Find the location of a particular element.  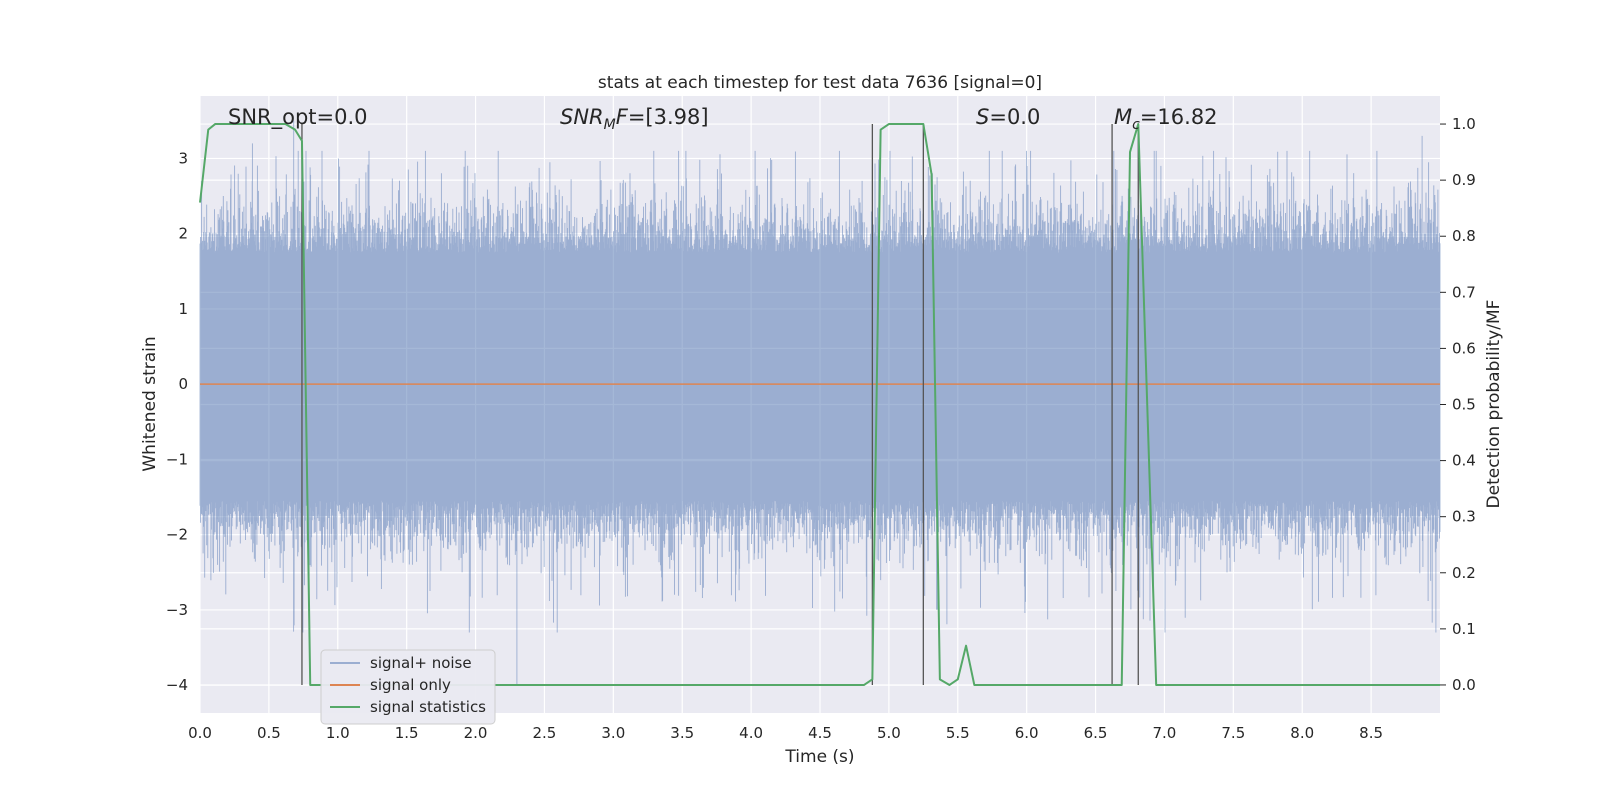

x-tick-label: 0.0 is located at coordinates (200, 733).